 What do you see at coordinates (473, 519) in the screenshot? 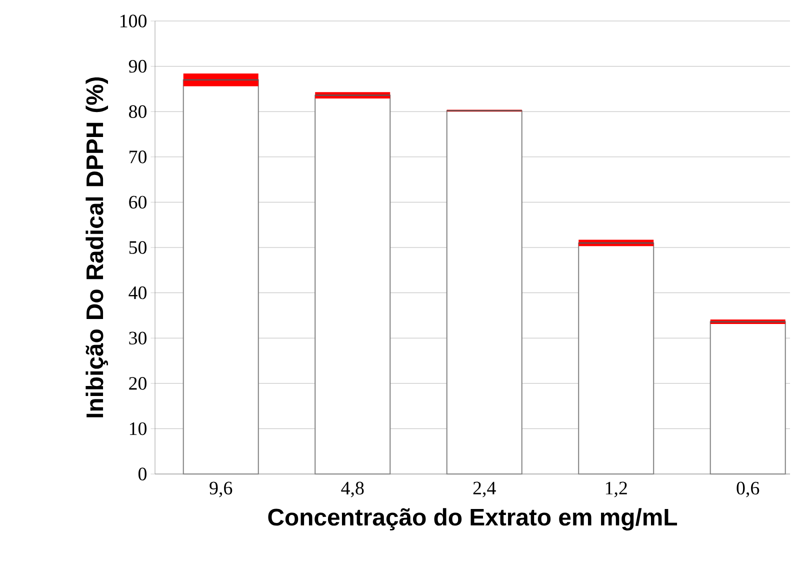
I see `x-axis-title: Concentração do Extrato em mg/mL` at bounding box center [473, 519].